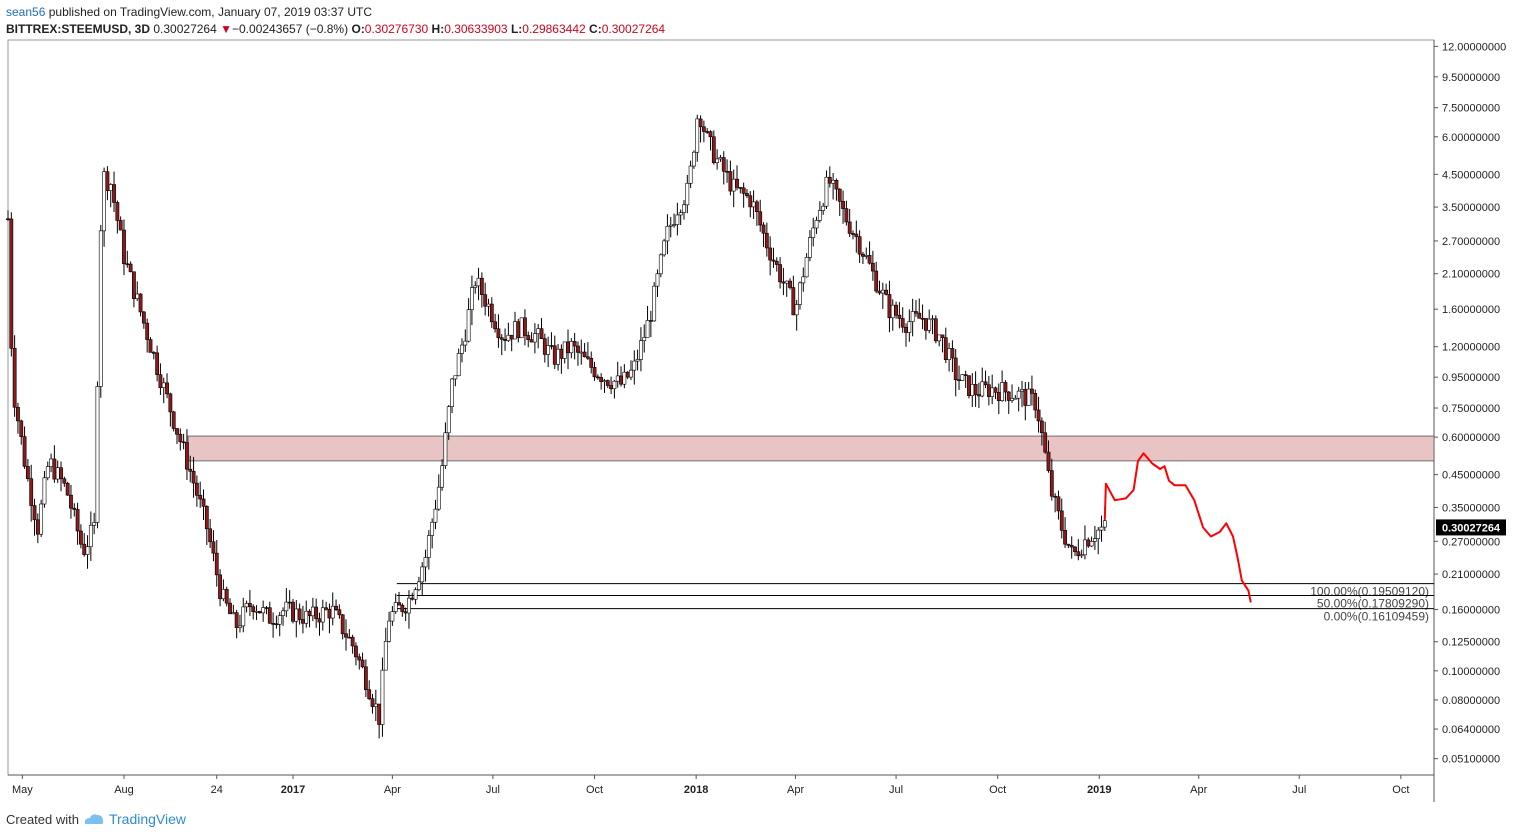 The image size is (1524, 837). Describe the element at coordinates (290, 29) in the screenshot. I see `change-value: −0.00243657 (−0.8%)` at that location.